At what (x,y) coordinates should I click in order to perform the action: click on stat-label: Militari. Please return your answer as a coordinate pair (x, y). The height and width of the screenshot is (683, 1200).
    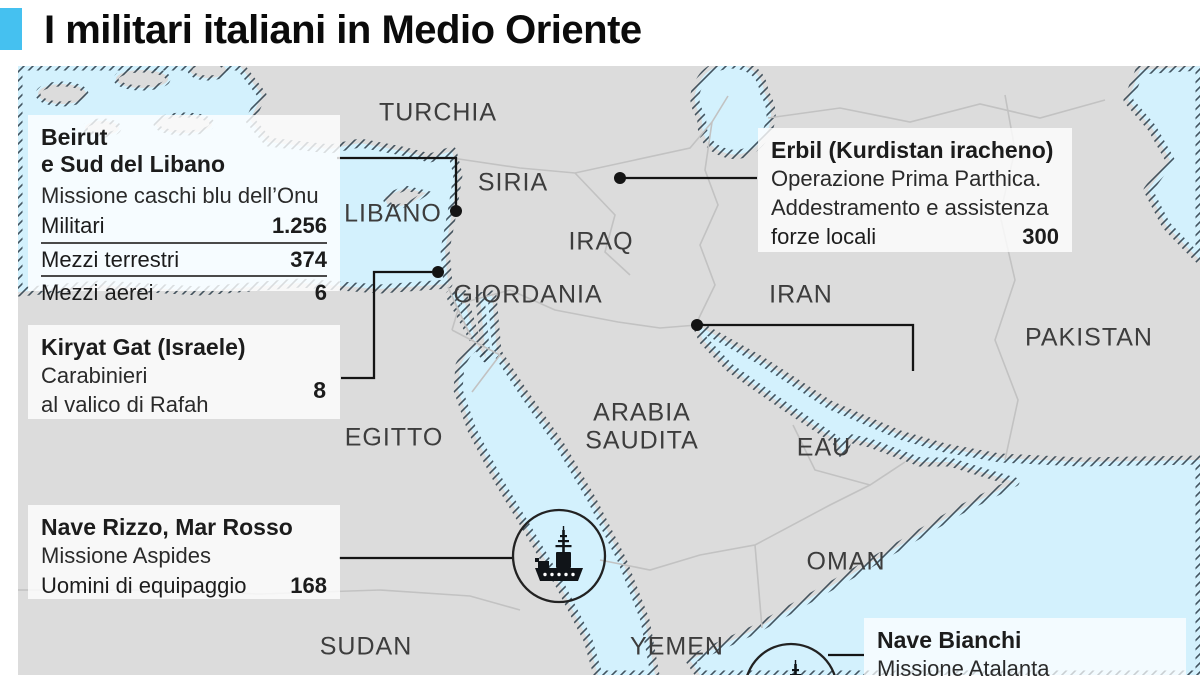
    Looking at the image, I should click on (73, 226).